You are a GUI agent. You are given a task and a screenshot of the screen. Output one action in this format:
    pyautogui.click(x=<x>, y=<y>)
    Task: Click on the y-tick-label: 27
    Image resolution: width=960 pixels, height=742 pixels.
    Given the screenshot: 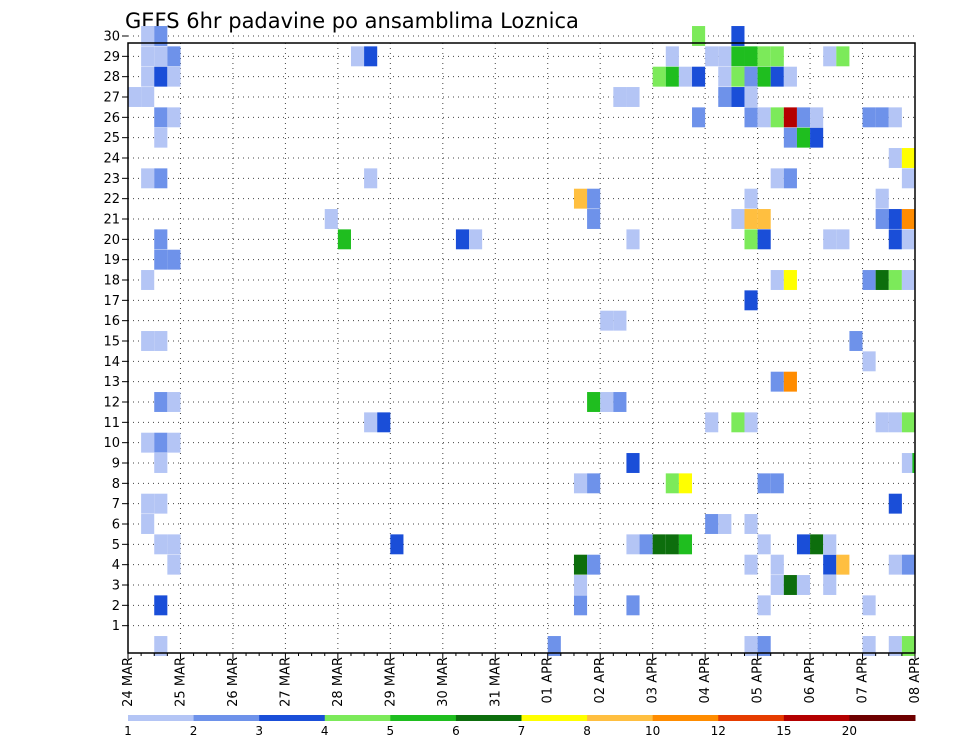 What is the action you would take?
    pyautogui.click(x=111, y=98)
    